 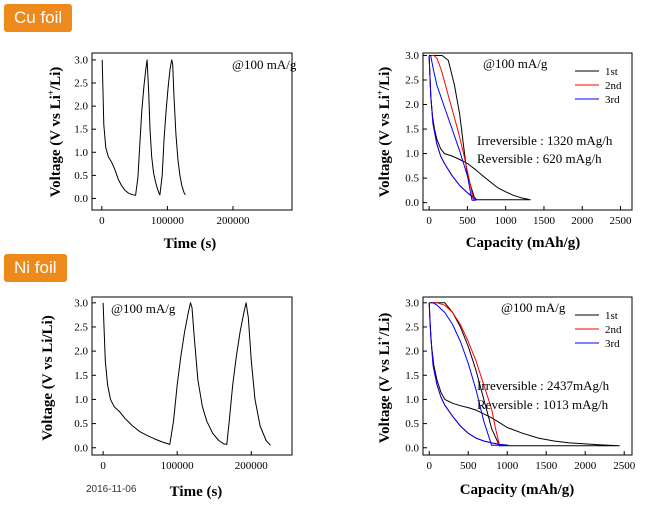 I want to click on annotation: Irreversible : 1320 mAg/h, so click(x=545, y=140).